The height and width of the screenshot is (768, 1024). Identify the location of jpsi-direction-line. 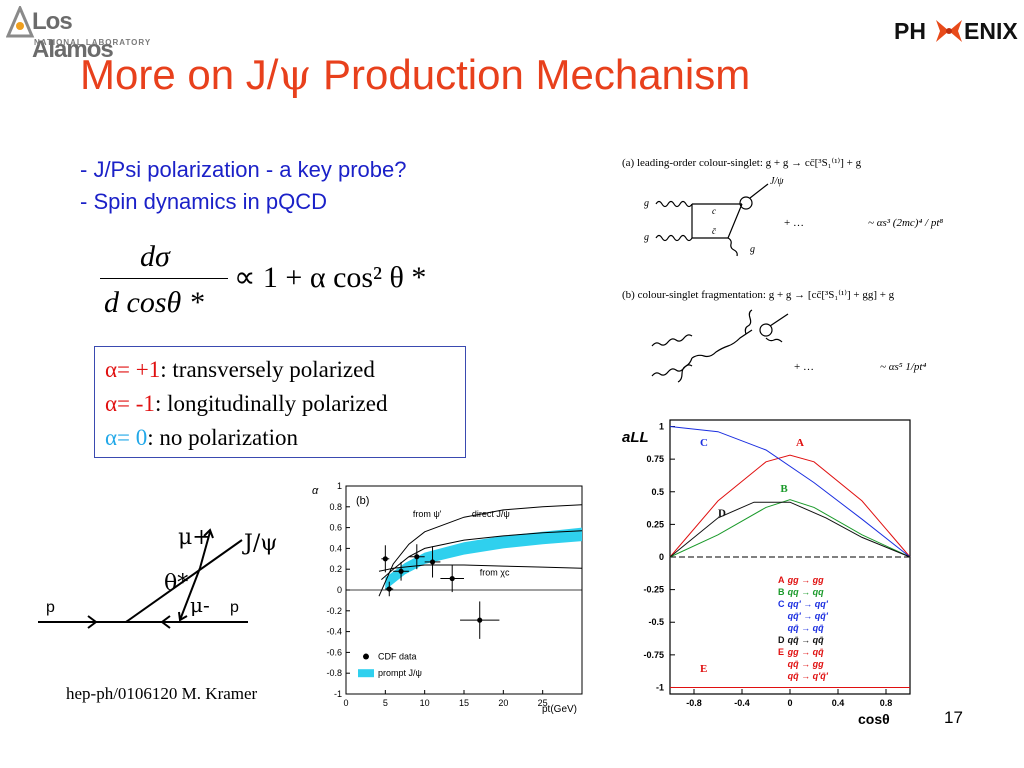
(184, 581).